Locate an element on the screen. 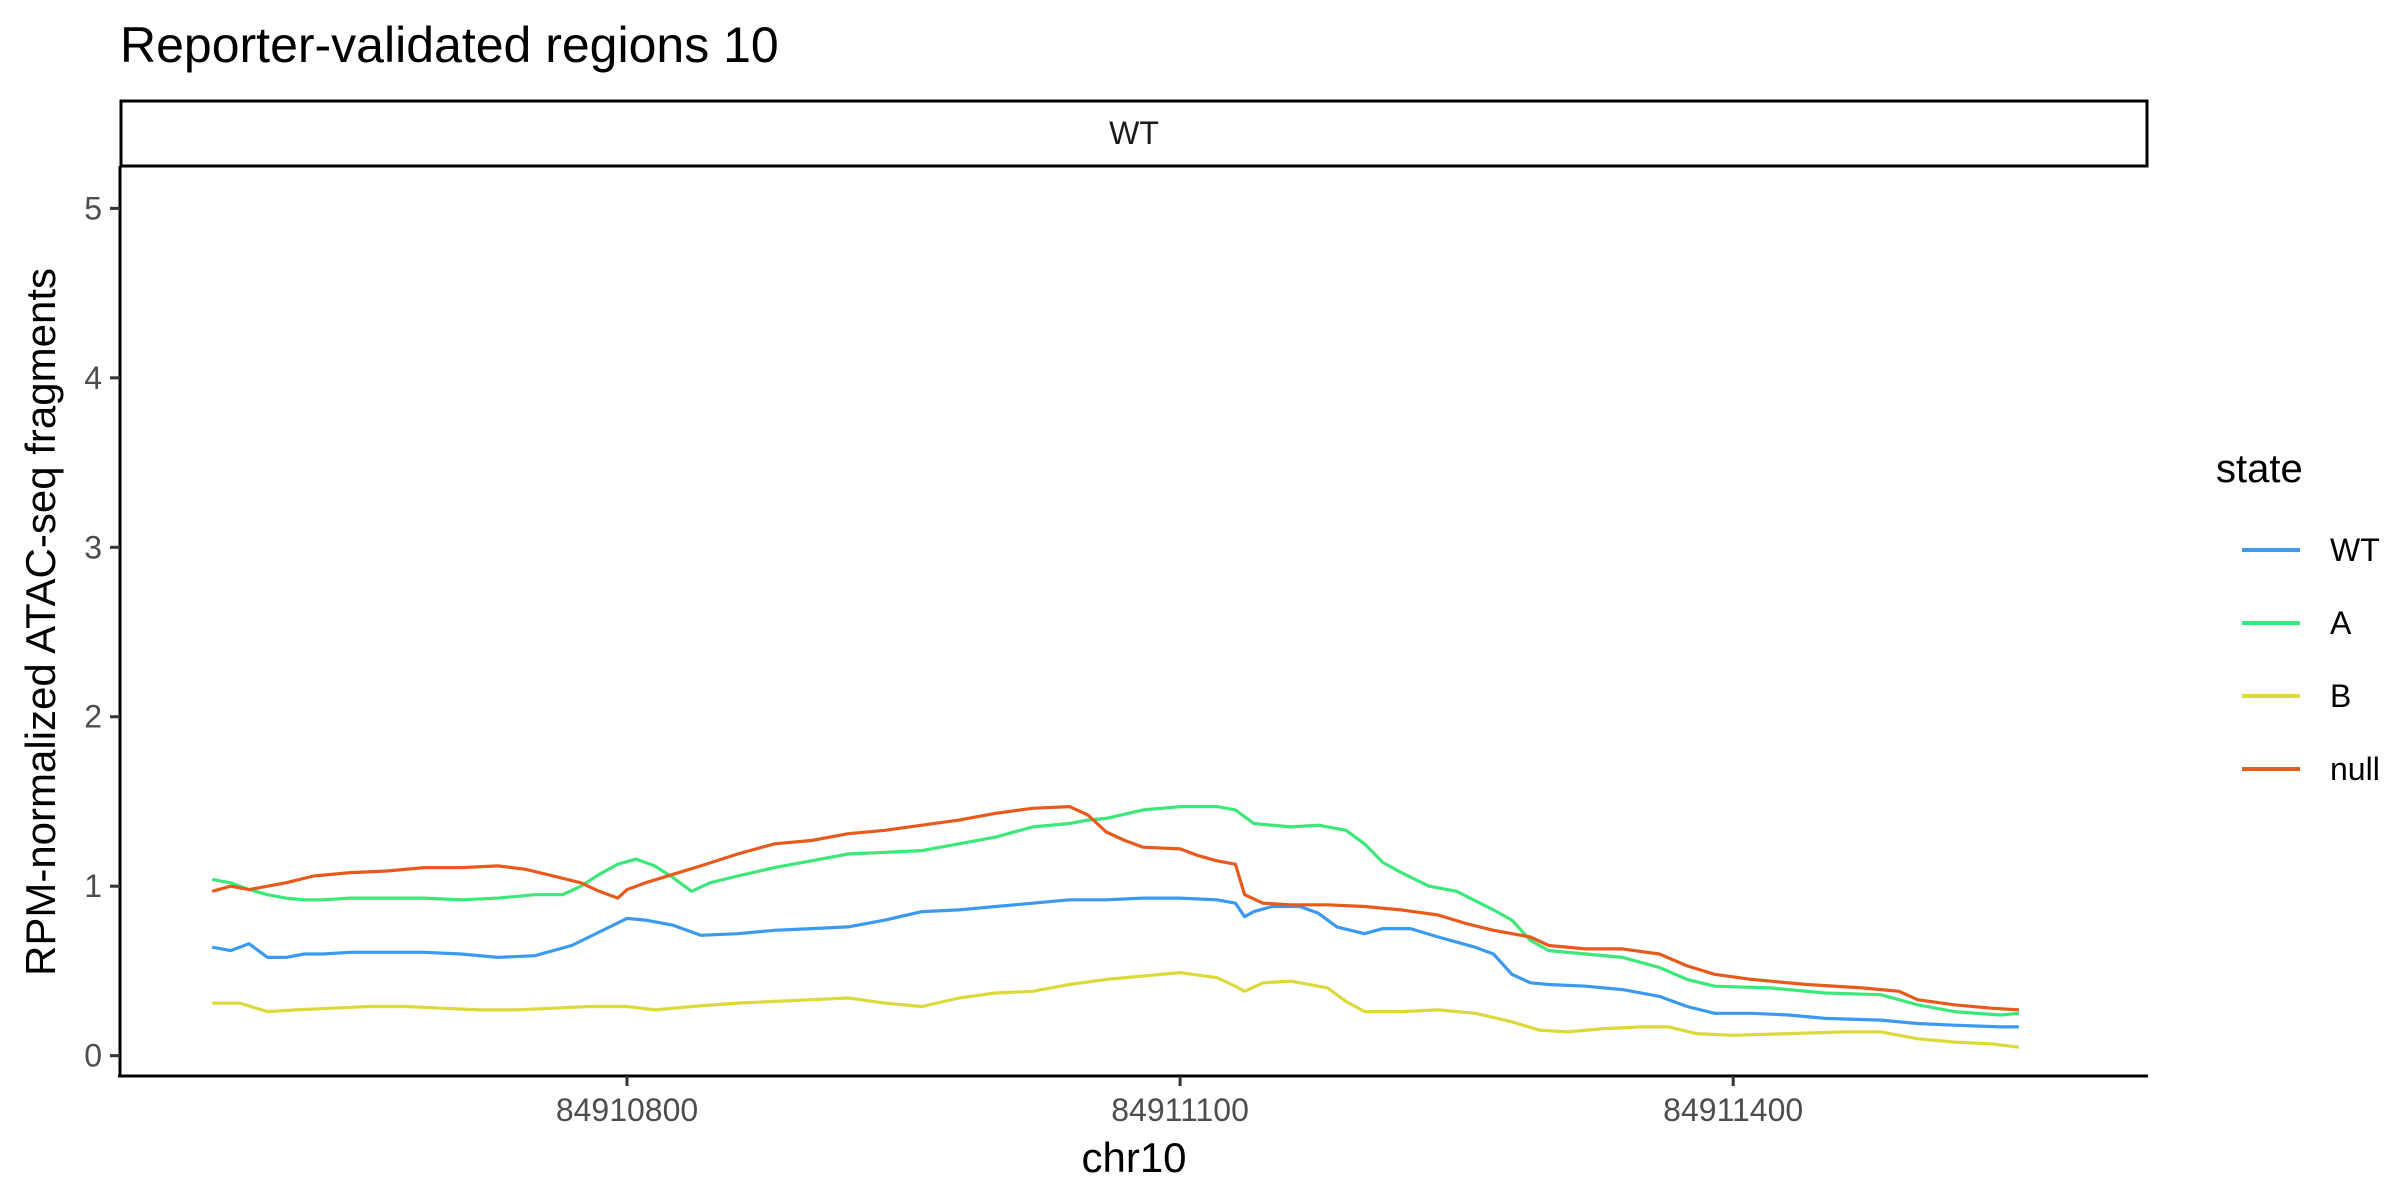  y-tick-label: 0 is located at coordinates (93, 1056).